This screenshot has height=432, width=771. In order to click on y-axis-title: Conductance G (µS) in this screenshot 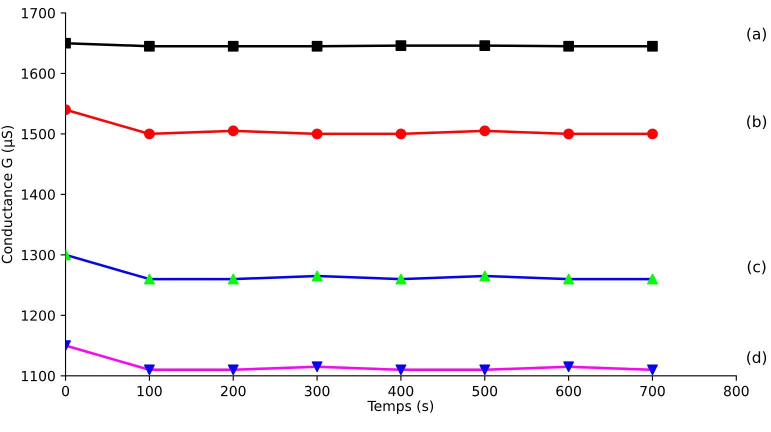, I will do `click(8, 195)`.